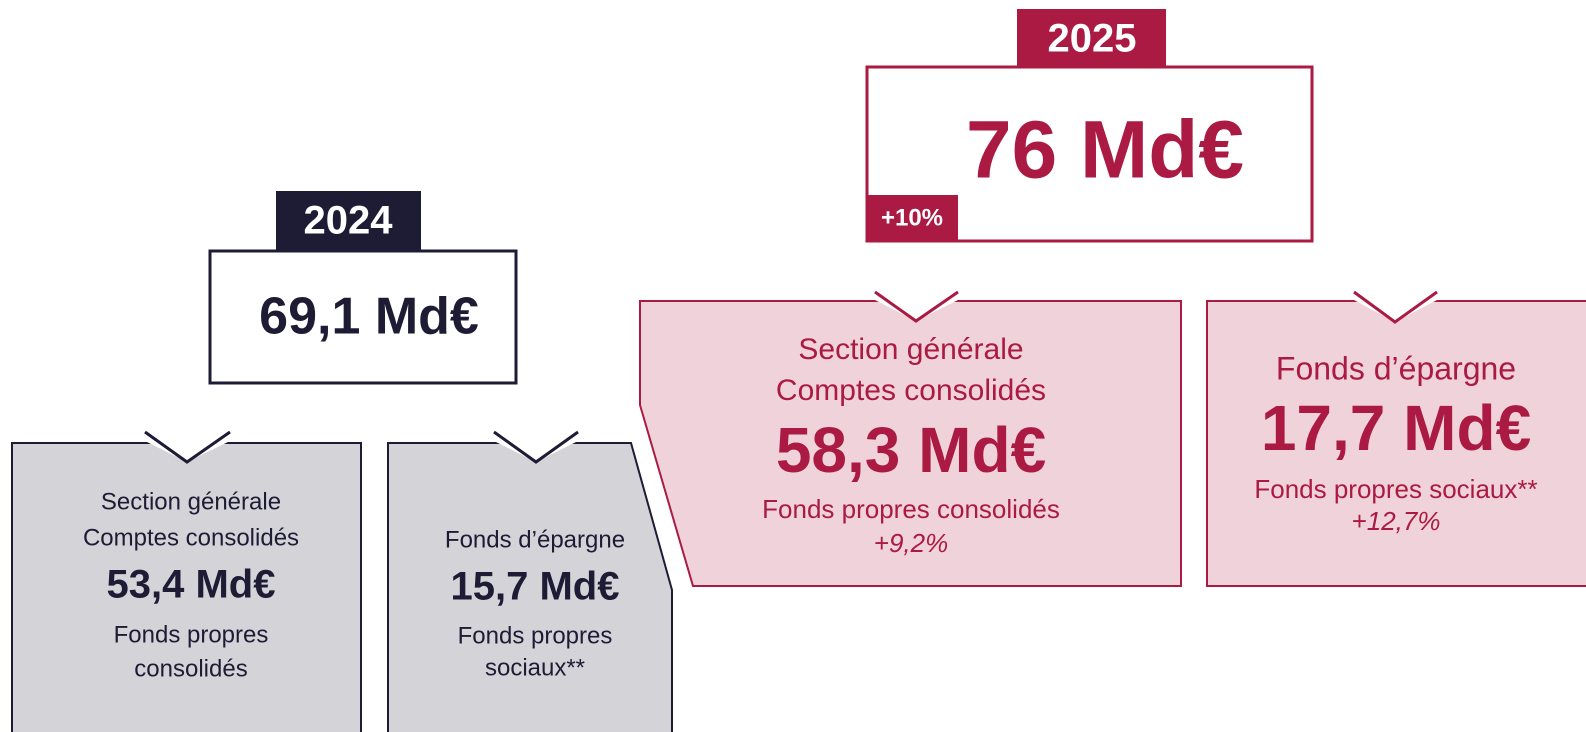 The height and width of the screenshot is (732, 1586). I want to click on value: 53,4 Md€, so click(191, 585).